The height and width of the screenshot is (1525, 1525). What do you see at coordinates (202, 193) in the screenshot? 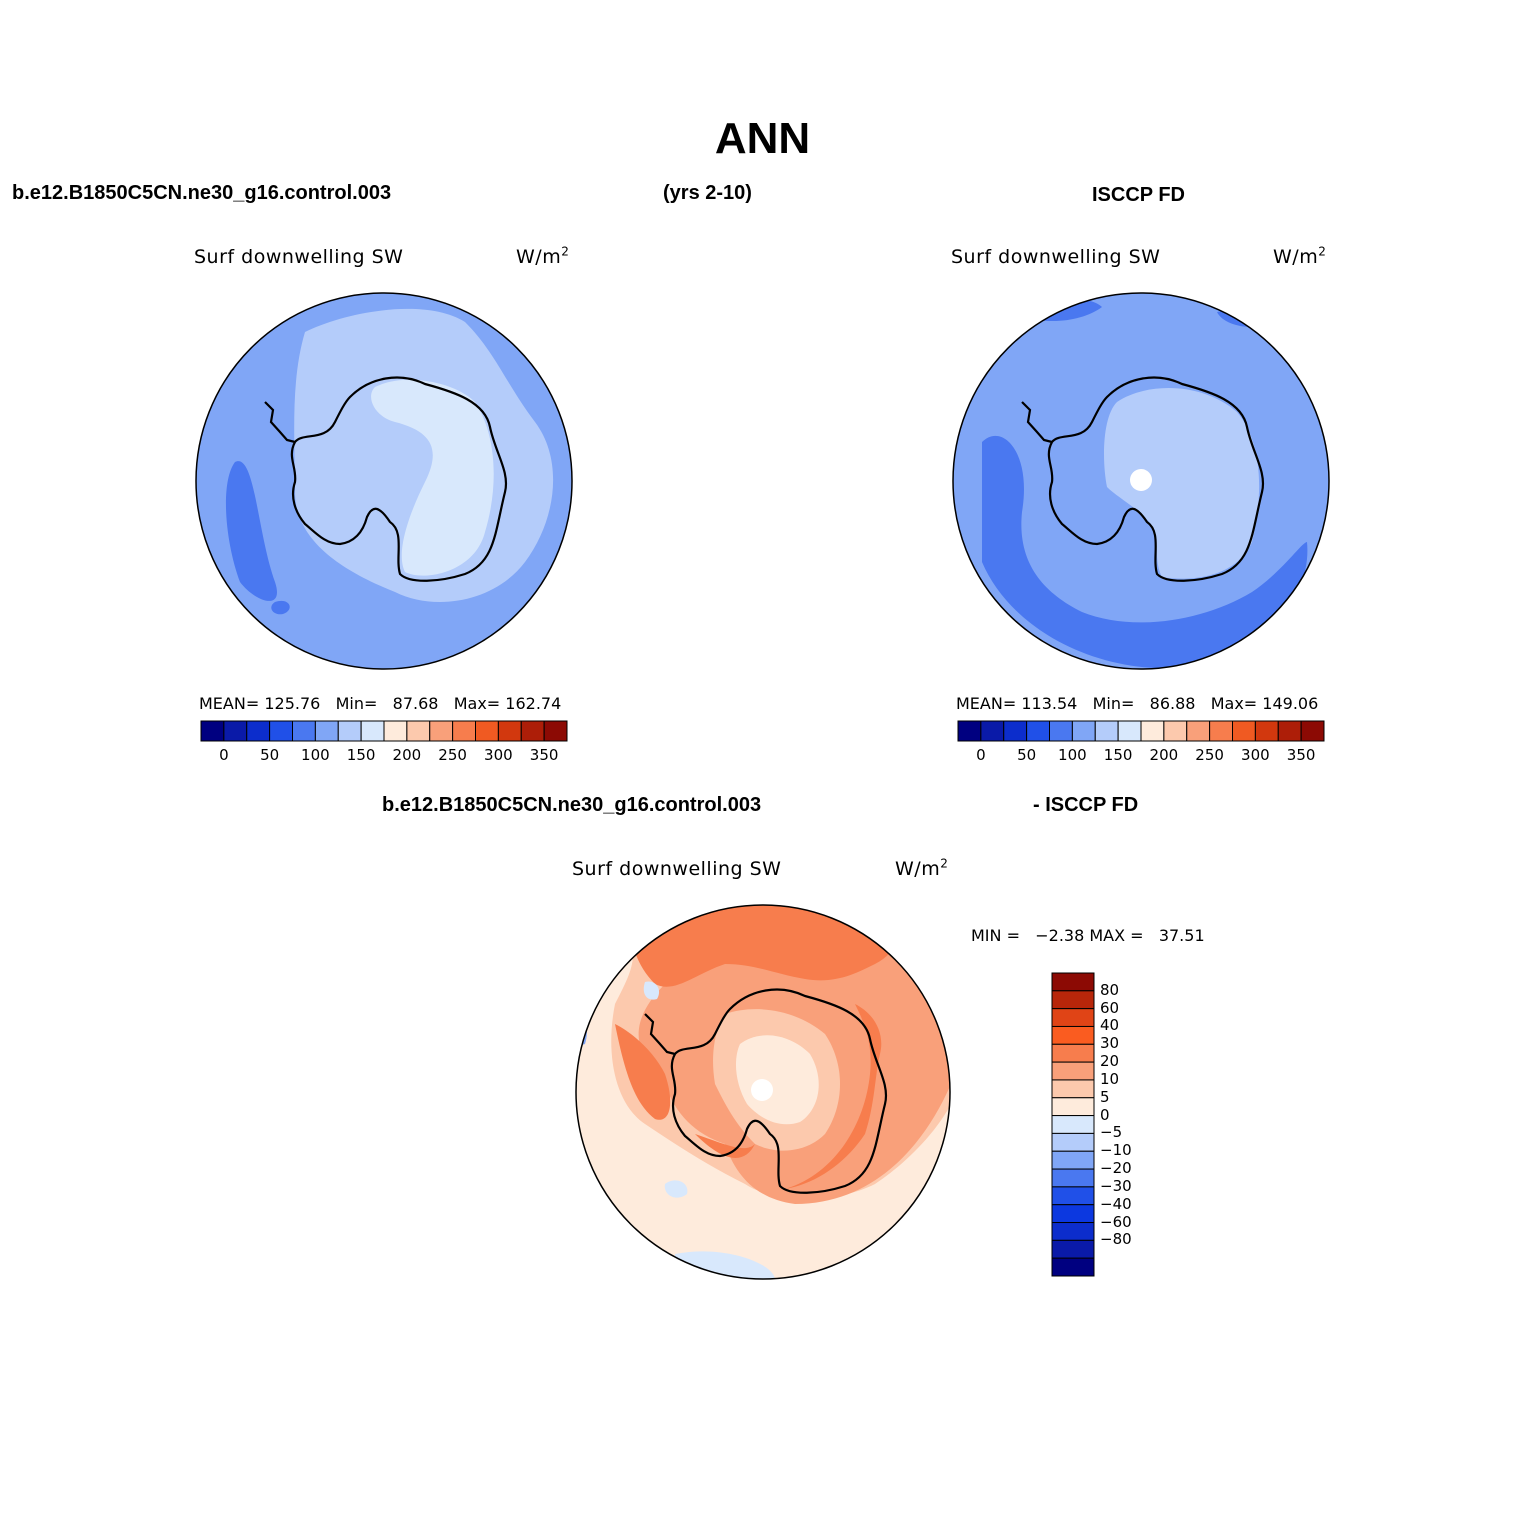
I see `case-name-label: b.e12.B1850C5CN.ne30_g16.control.003` at bounding box center [202, 193].